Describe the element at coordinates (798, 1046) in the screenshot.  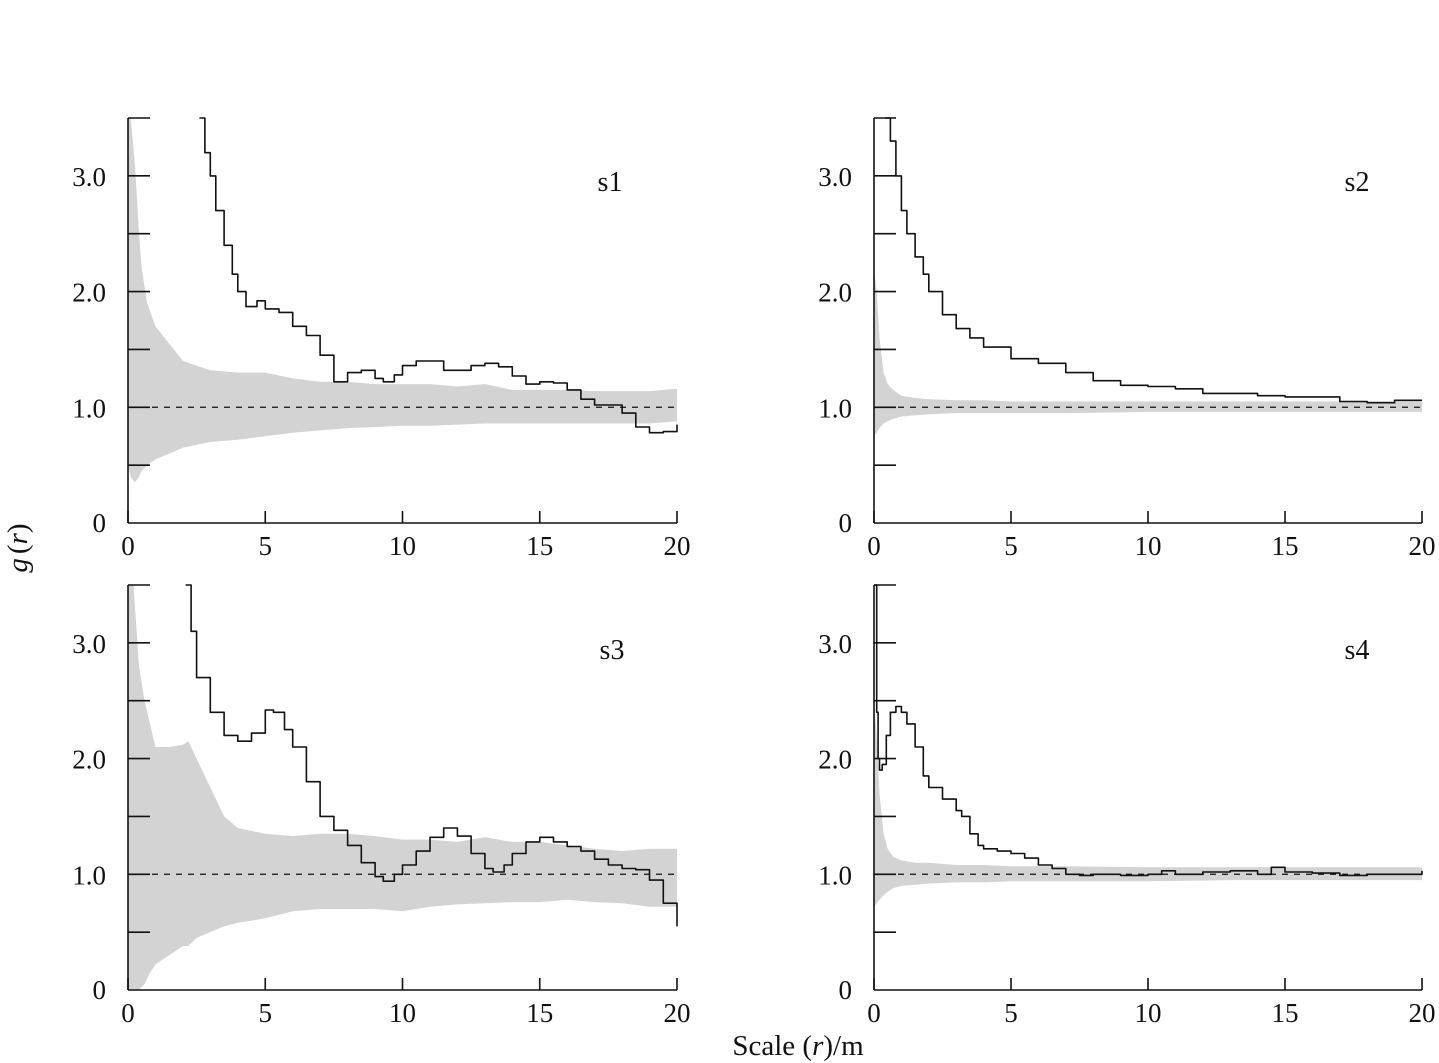
I see `shared-x-axis-title: Scale (r)/m` at that location.